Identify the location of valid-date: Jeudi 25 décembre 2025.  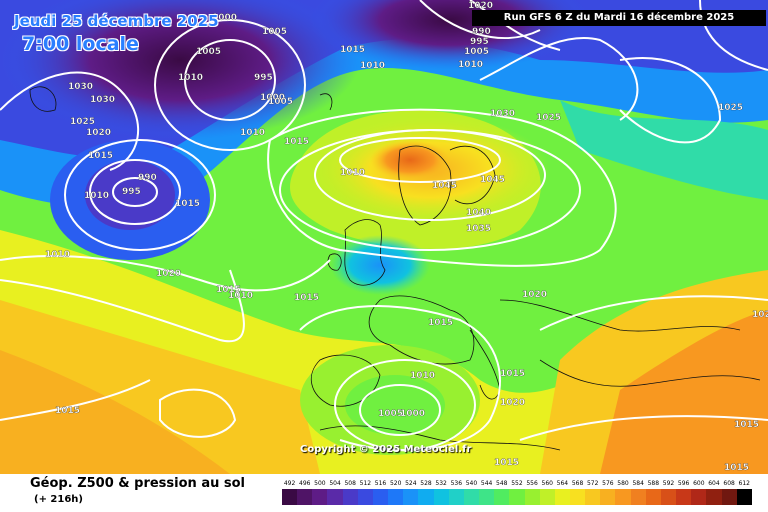
(116, 21).